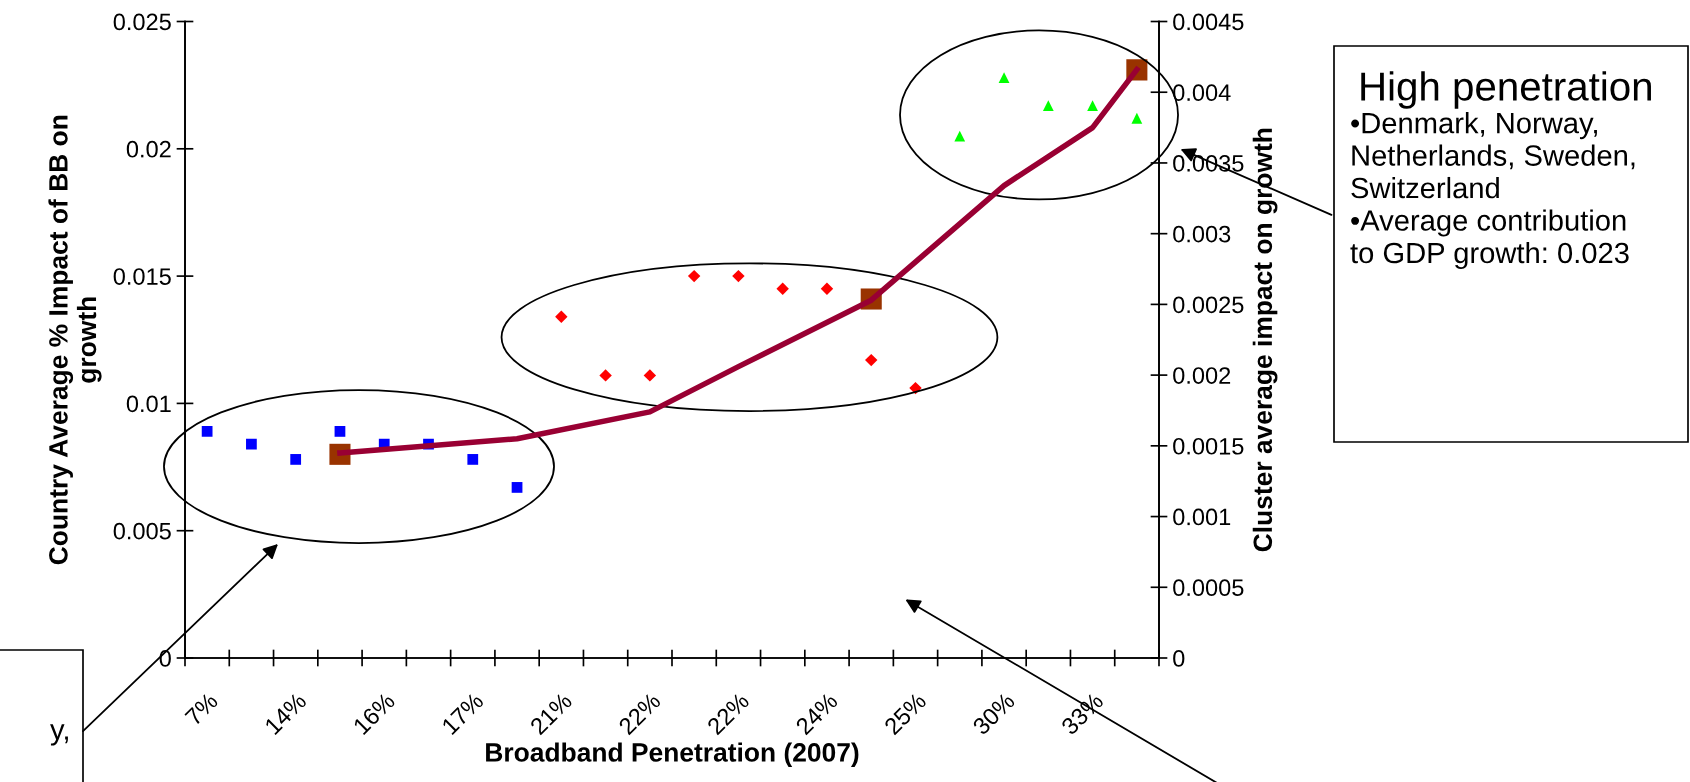 This screenshot has width=1690, height=782. I want to click on y-tick-label: 0.02, so click(148, 149).